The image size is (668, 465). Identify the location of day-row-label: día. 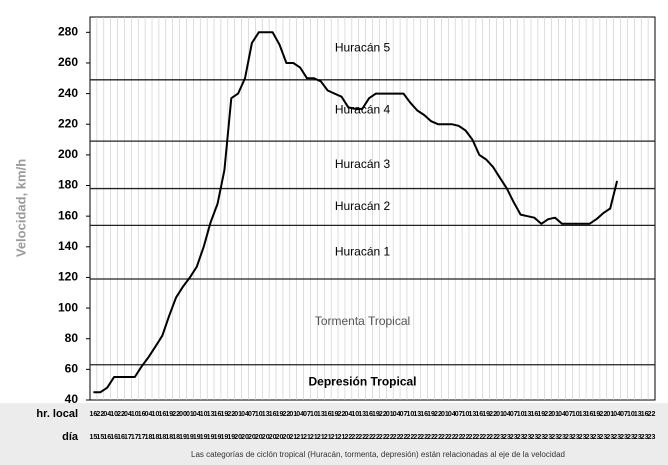
(70, 437).